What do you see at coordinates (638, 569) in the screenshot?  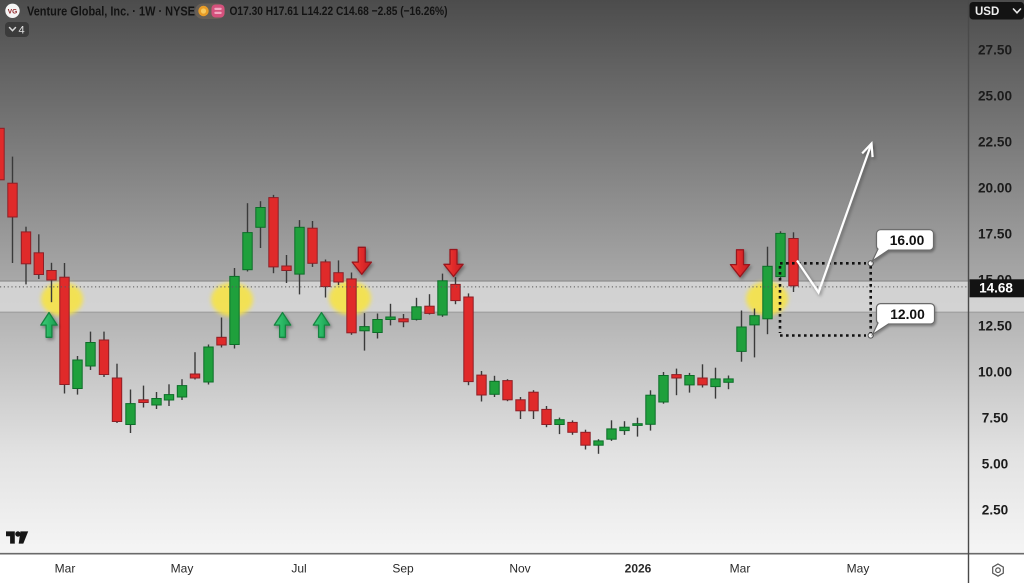 I see `svg-text: 2026` at bounding box center [638, 569].